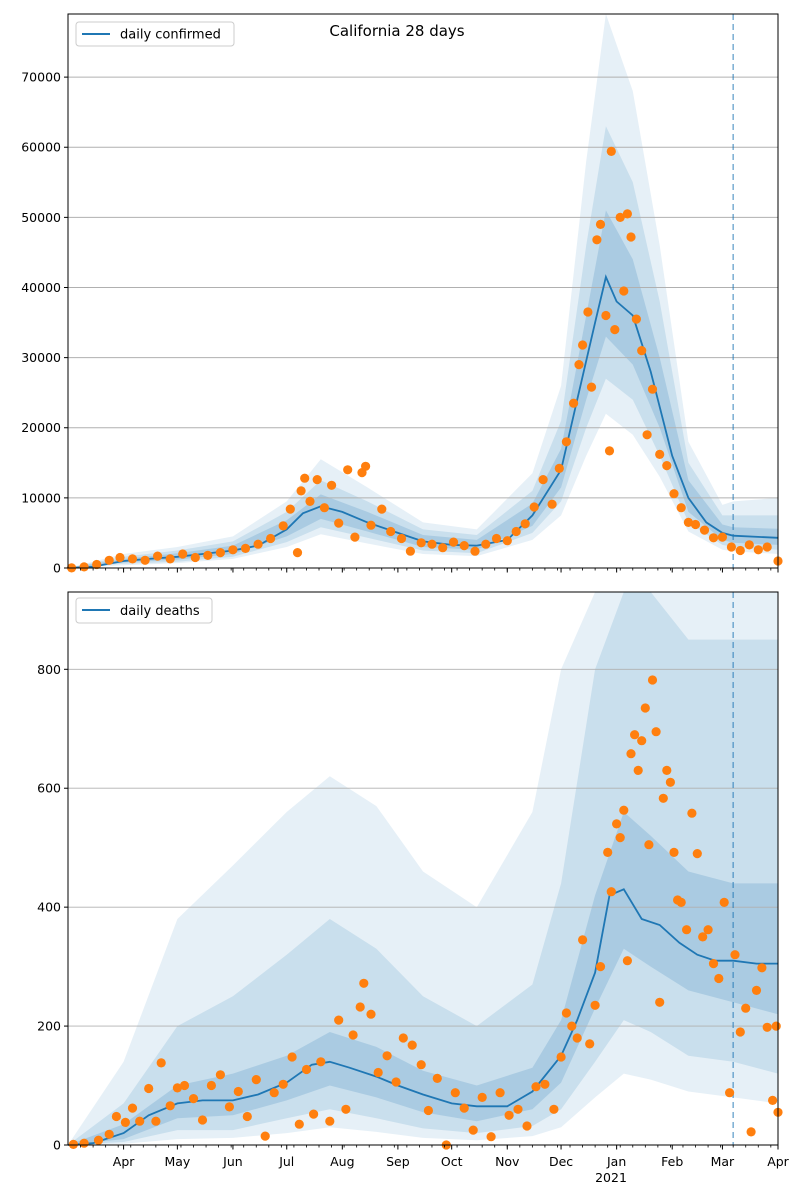 Image resolution: width=800 pixels, height=1200 pixels. What do you see at coordinates (286, 1161) in the screenshot?
I see `deaths-x-tick-label: Jul` at bounding box center [286, 1161].